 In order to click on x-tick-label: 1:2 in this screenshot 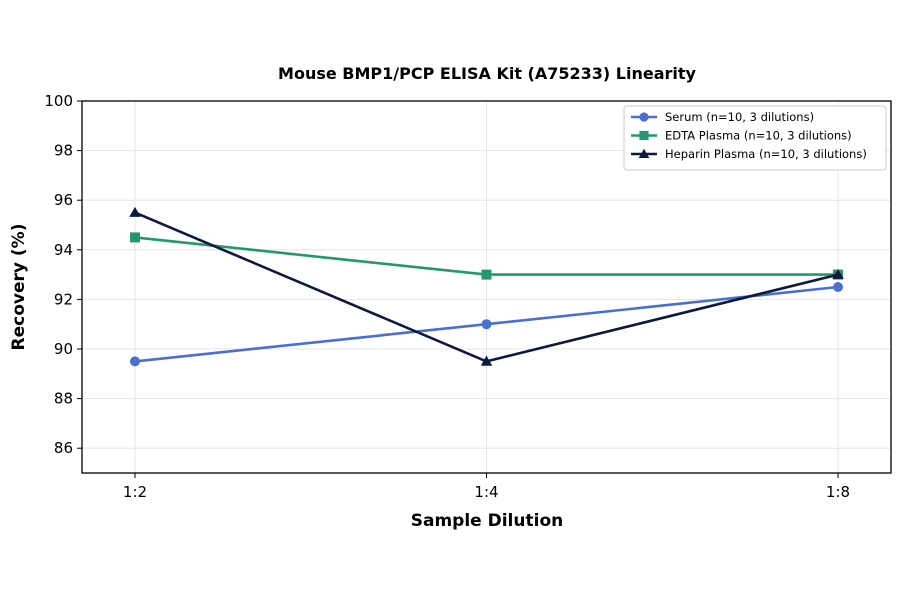, I will do `click(135, 492)`.